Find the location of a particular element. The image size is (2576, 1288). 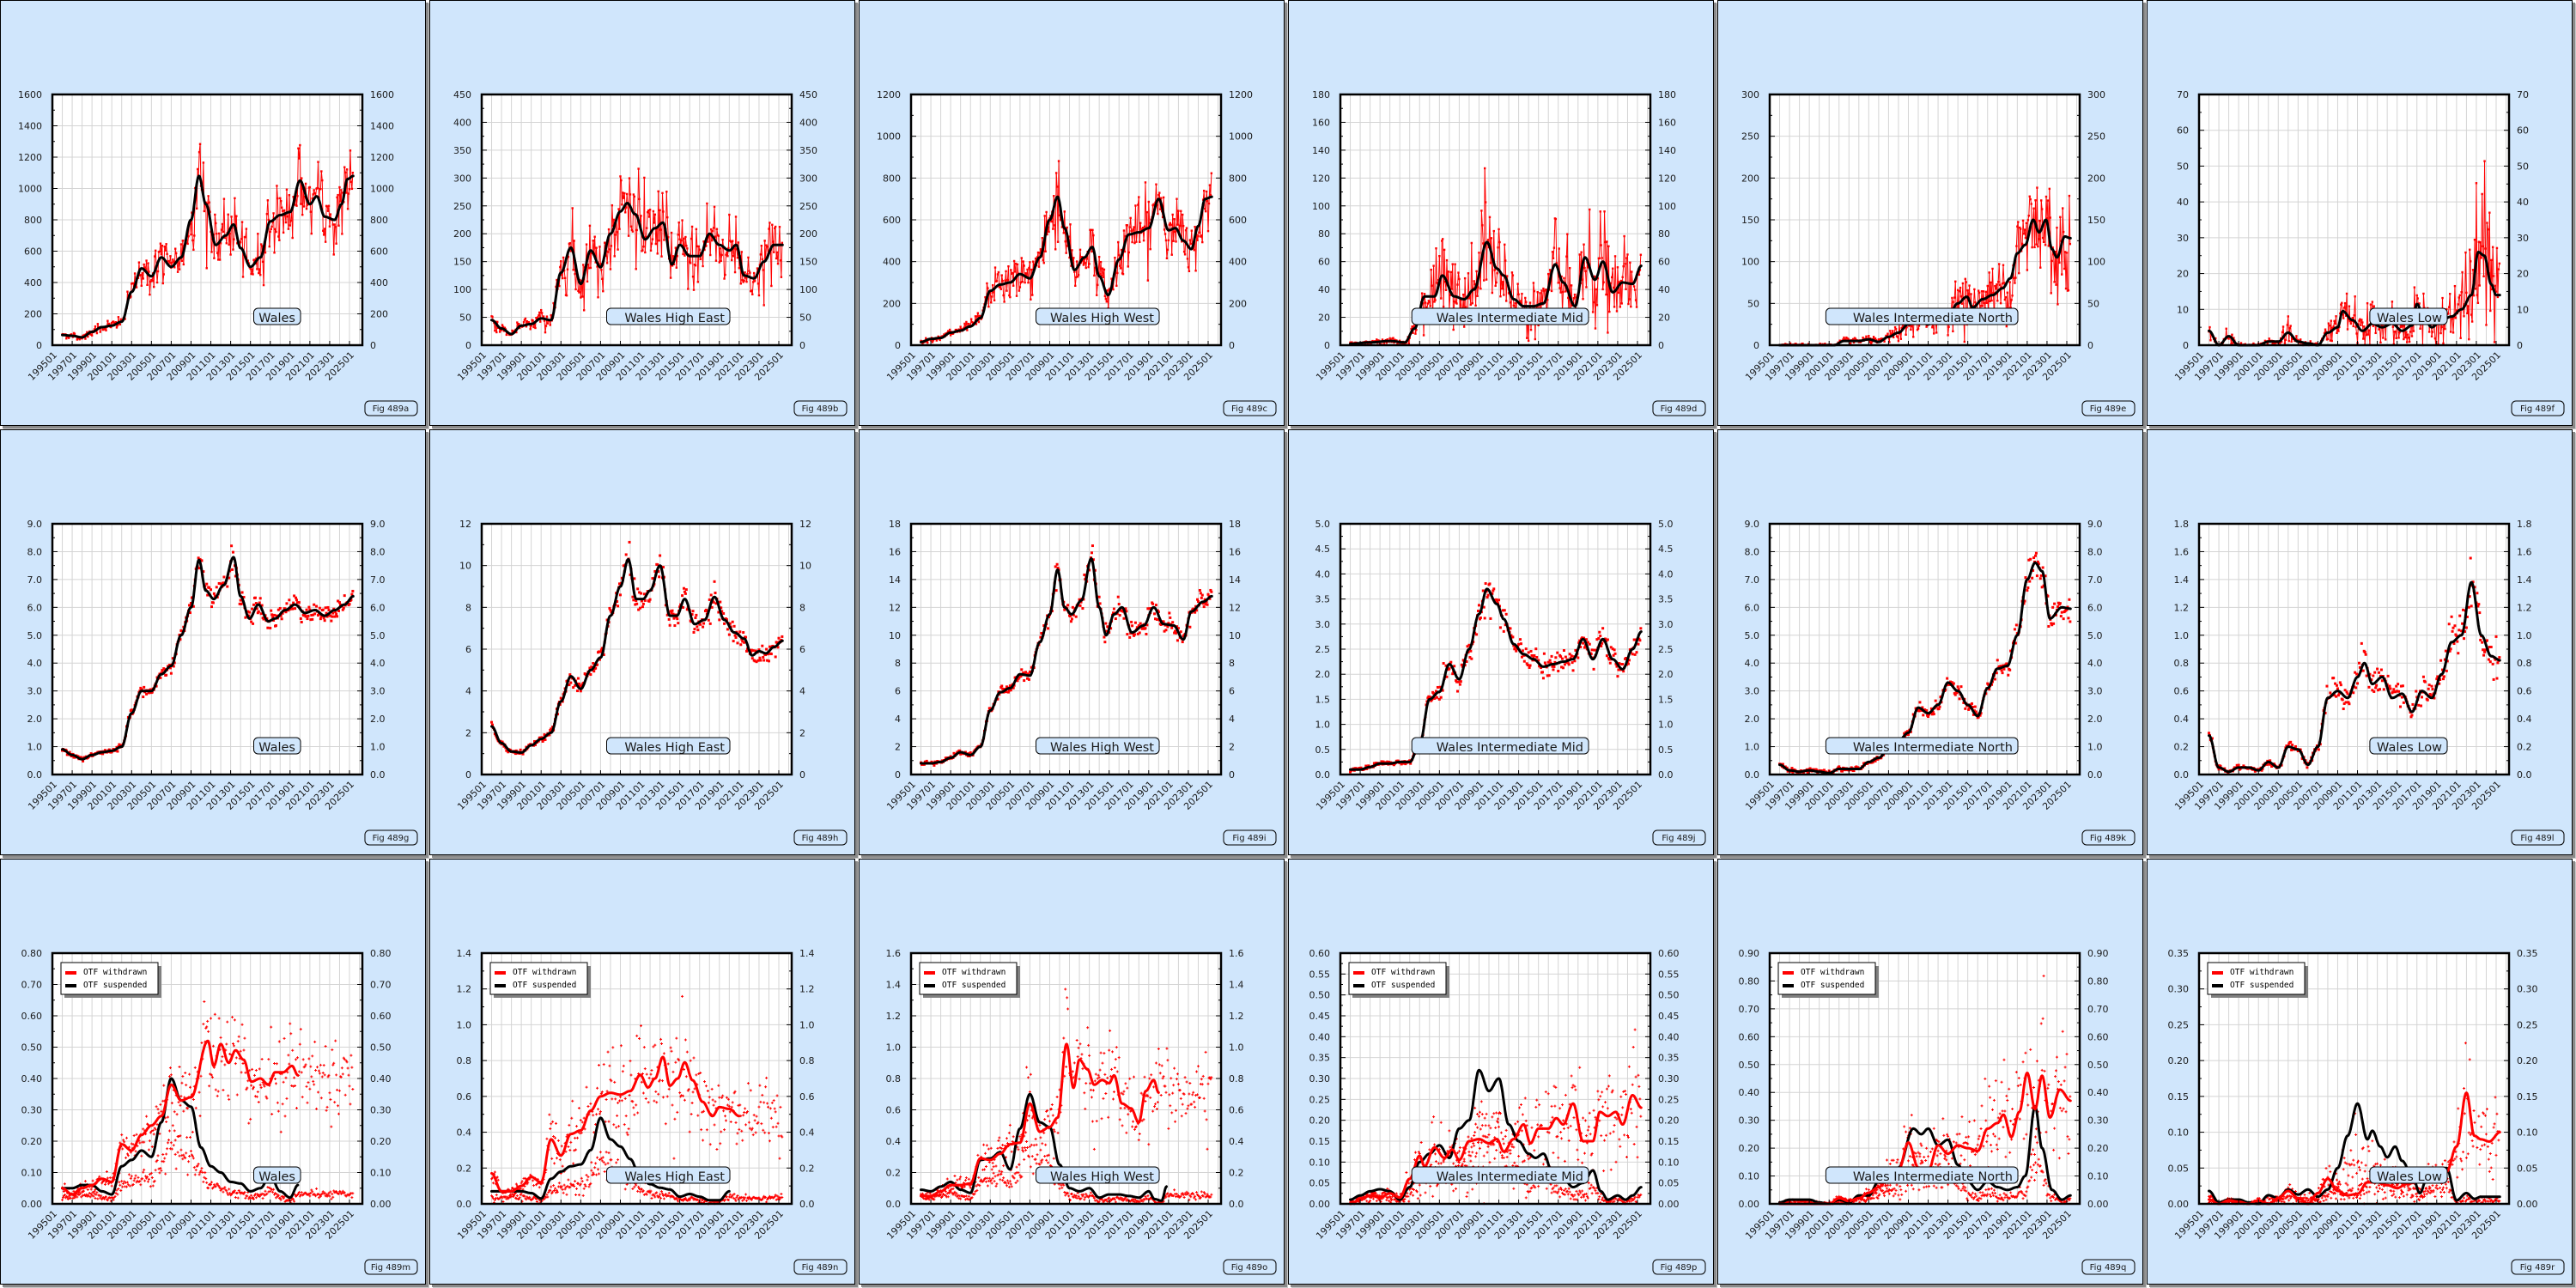

y-tick-label-left: 0 is located at coordinates (2186, 345).